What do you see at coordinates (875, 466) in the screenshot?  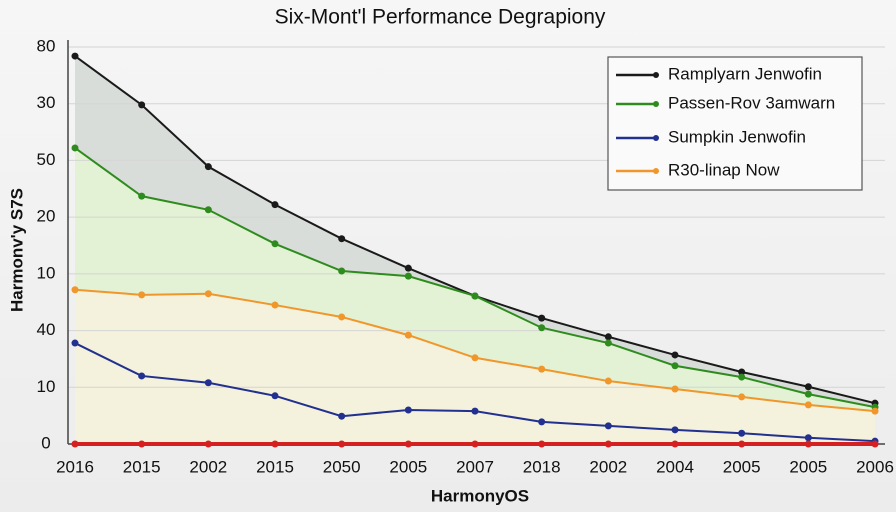 I see `x-tick-label: 2006` at bounding box center [875, 466].